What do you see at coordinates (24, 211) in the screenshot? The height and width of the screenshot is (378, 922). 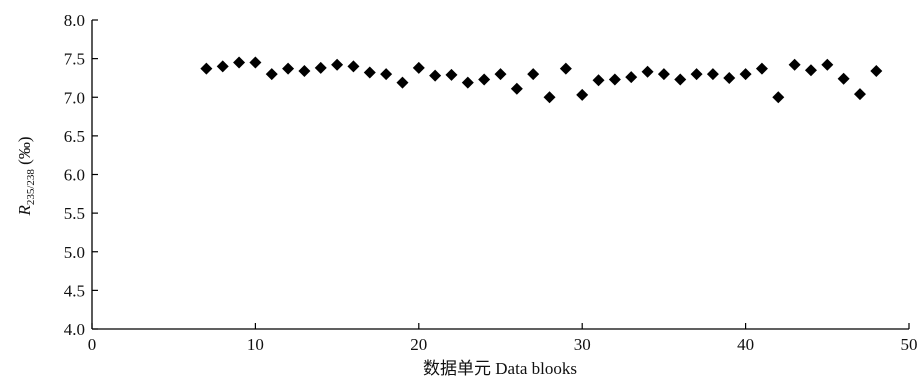 I see `y-axis-label-main: R` at bounding box center [24, 211].